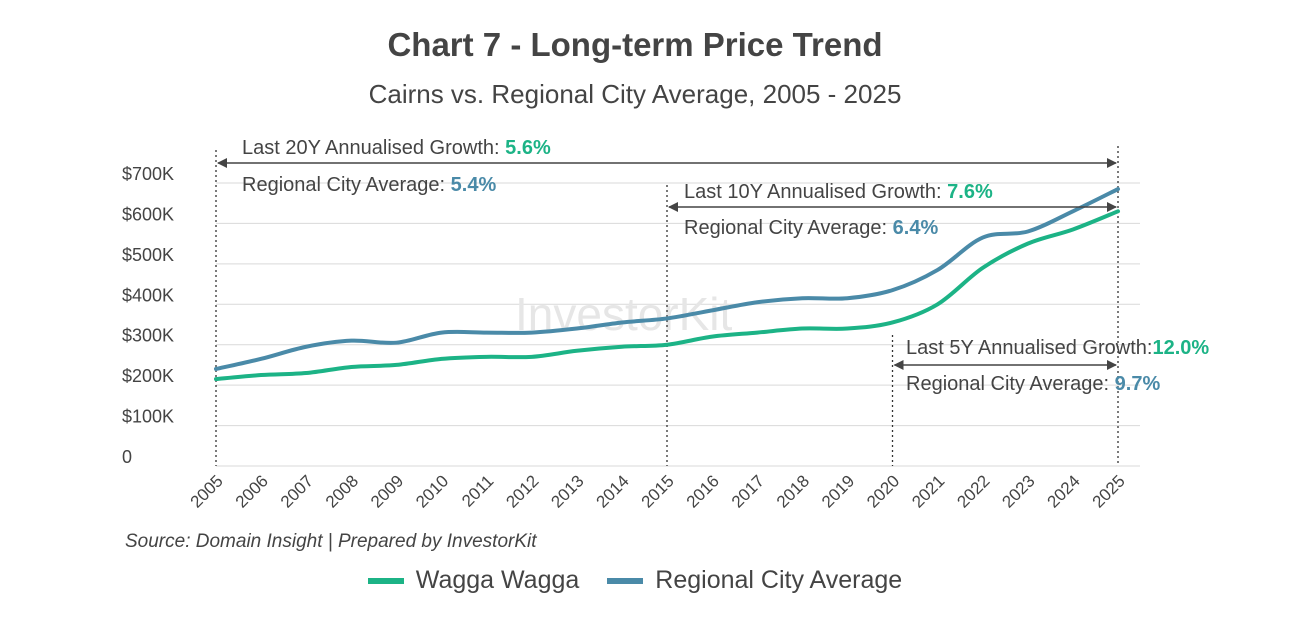 The width and height of the screenshot is (1296, 640). Describe the element at coordinates (793, 491) in the screenshot. I see `x-tick-label: 2018` at that location.